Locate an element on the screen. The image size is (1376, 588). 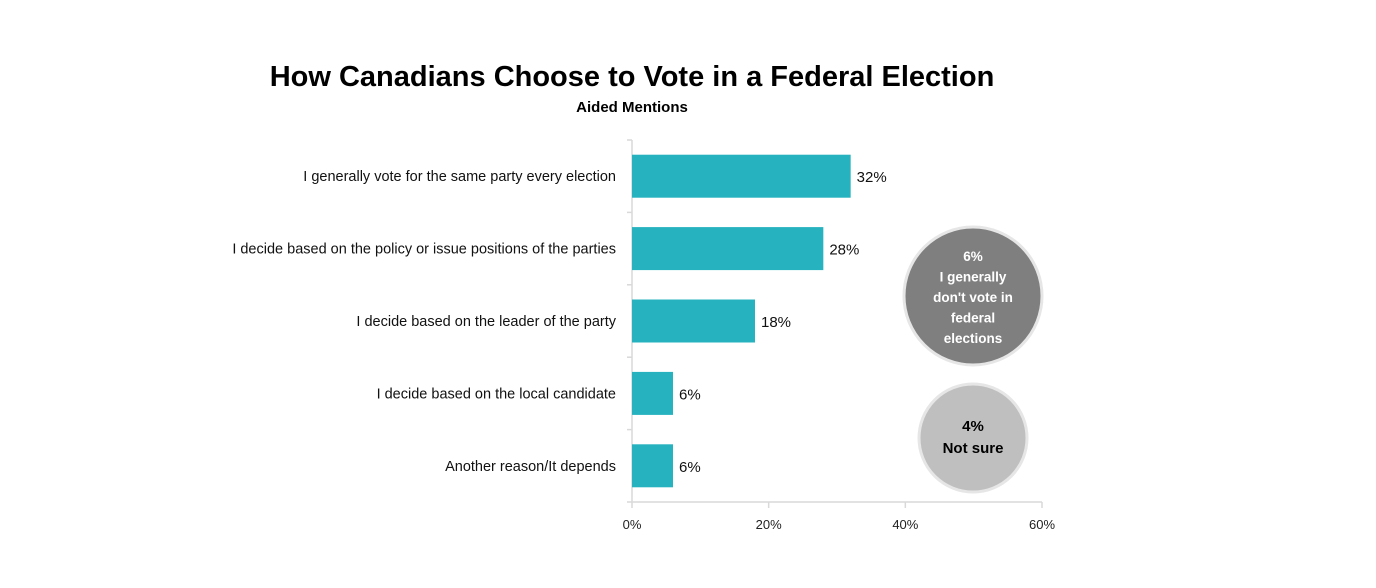
x-tick-label: 60% is located at coordinates (1042, 524).